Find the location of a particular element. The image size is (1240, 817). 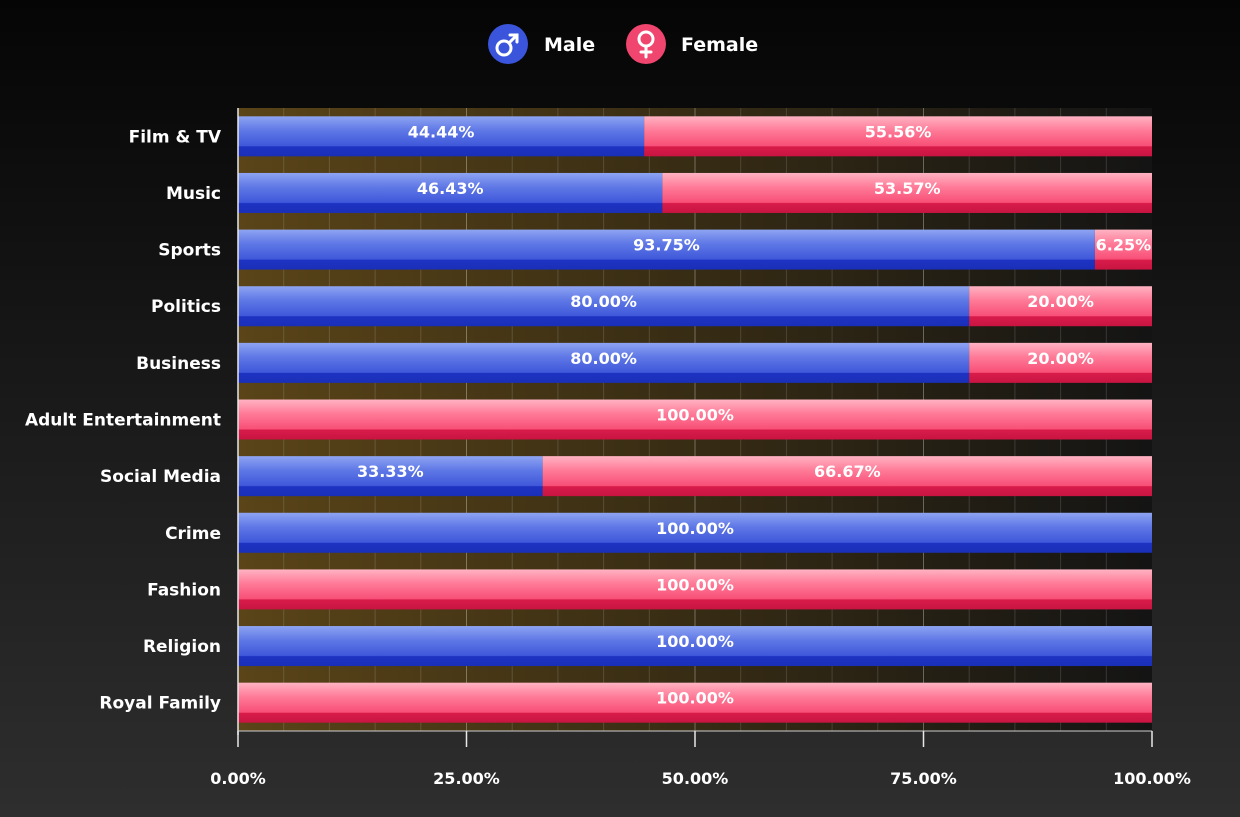

x-axis-ticks: 0.00% 25.00% 50.00% 75.00% 100.00% is located at coordinates (700, 759).